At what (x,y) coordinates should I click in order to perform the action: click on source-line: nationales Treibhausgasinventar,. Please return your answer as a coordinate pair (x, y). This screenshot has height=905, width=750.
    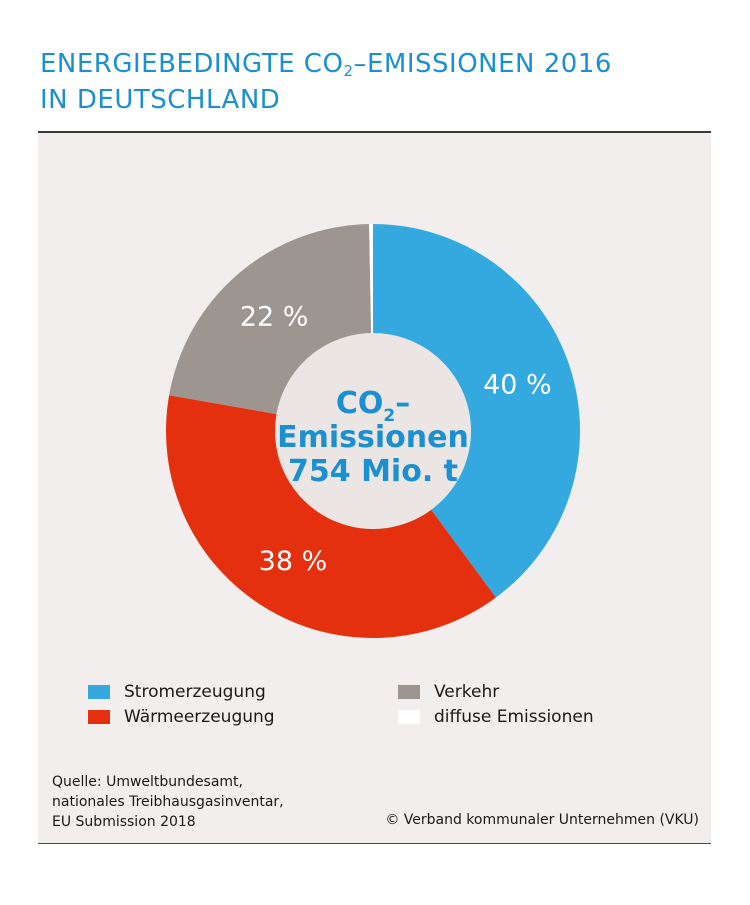
    Looking at the image, I should click on (168, 802).